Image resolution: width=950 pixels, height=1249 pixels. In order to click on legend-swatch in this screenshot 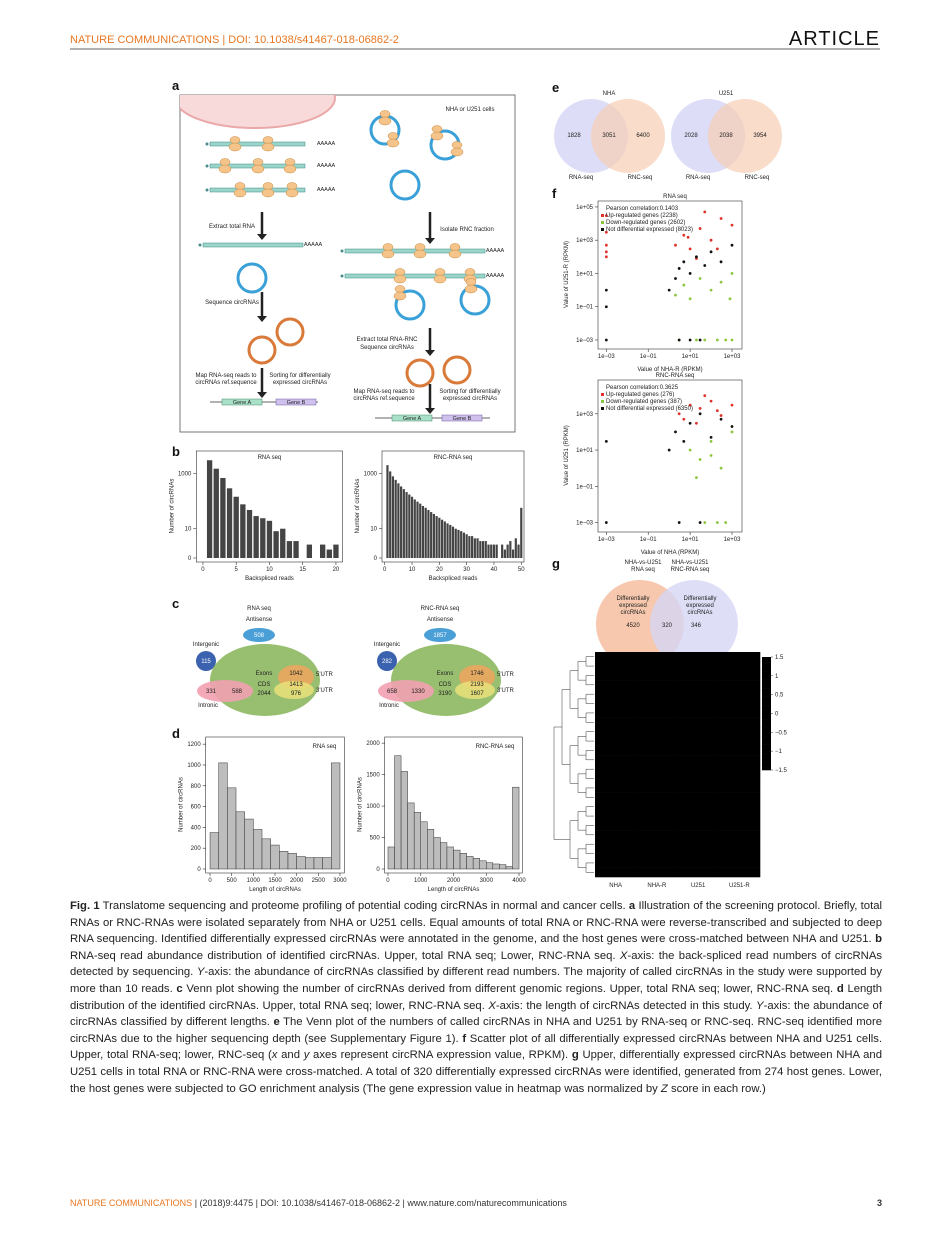, I will do `click(602, 215)`.